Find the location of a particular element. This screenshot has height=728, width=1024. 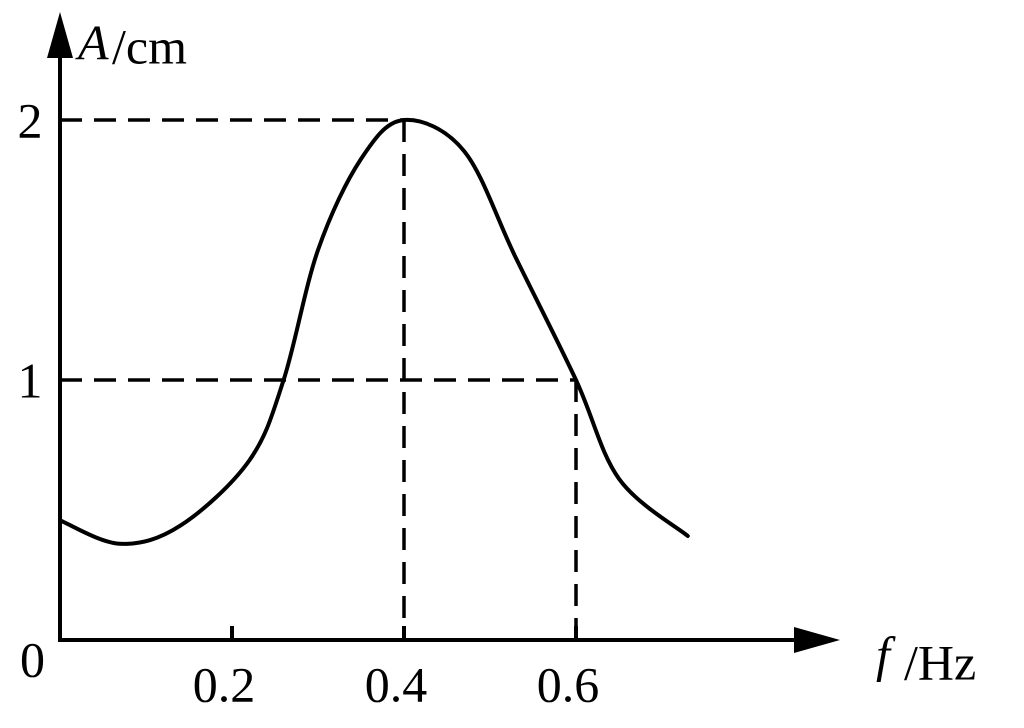

x-tick-label: 0.2 is located at coordinates (224, 684).